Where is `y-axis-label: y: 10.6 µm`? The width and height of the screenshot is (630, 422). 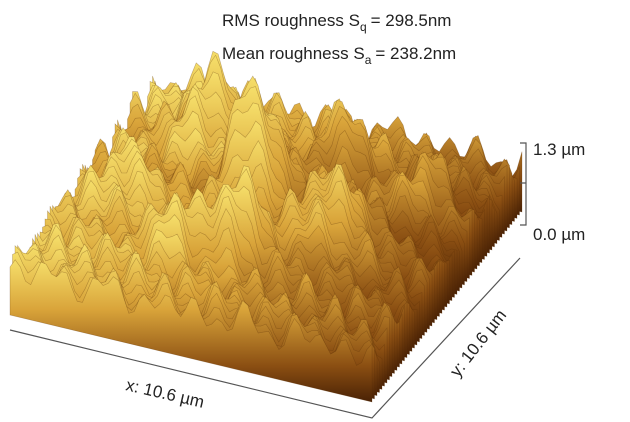 y-axis-label: y: 10.6 µm is located at coordinates (478, 343).